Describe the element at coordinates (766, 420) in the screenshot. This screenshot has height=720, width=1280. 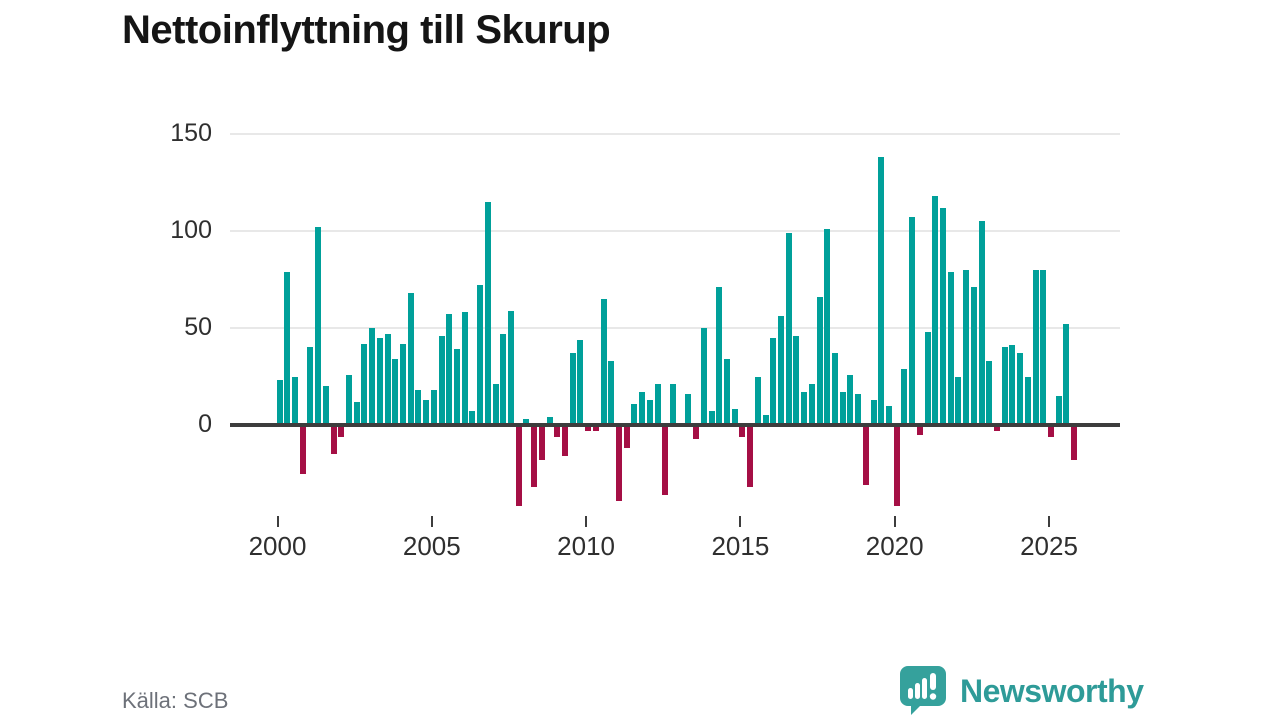
I see `bar-2015-q4` at that location.